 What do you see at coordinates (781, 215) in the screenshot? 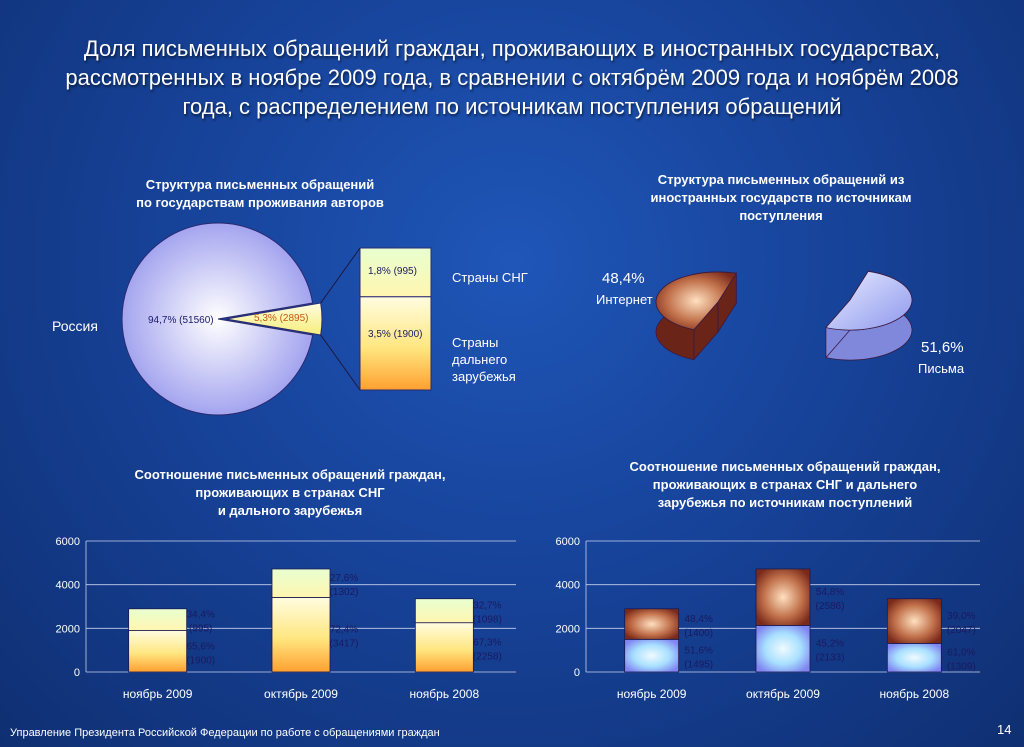
I see `pie2-subtitle-line3: поступления` at bounding box center [781, 215].